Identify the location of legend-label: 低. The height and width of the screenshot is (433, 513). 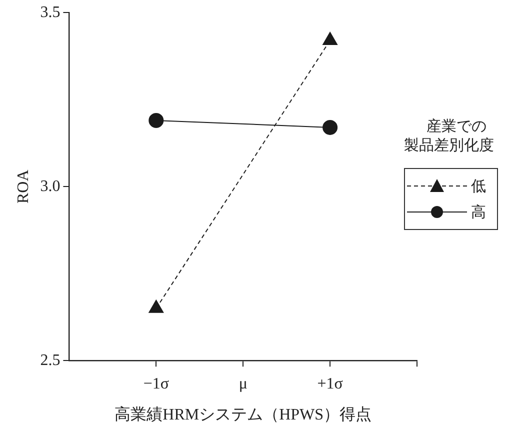
(478, 187).